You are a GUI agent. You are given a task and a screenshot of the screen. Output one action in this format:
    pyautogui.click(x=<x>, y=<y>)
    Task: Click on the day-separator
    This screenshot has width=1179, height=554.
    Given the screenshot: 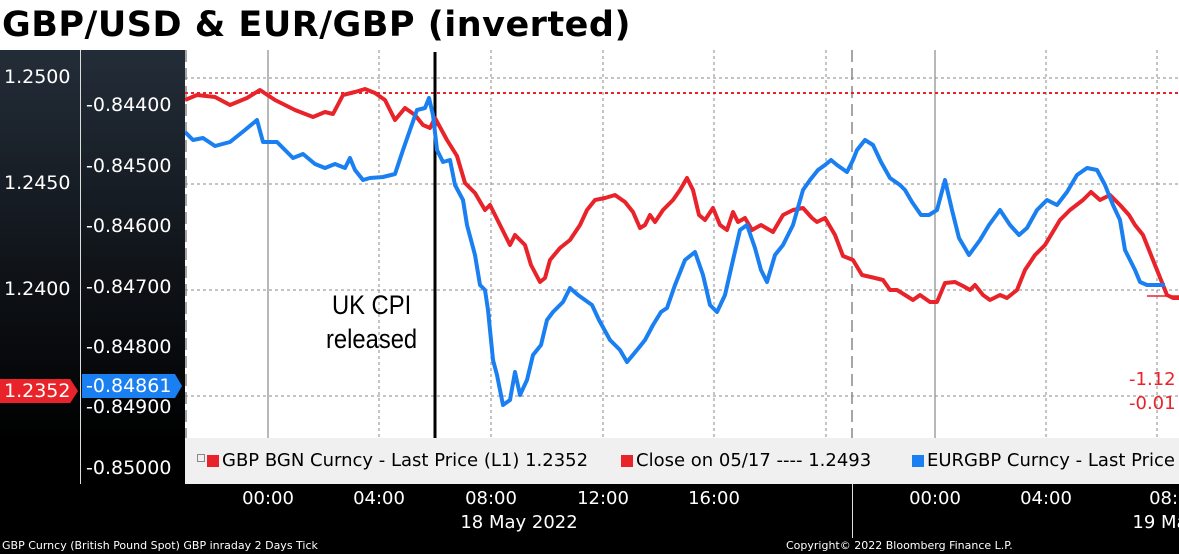 What is the action you would take?
    pyautogui.click(x=852, y=512)
    